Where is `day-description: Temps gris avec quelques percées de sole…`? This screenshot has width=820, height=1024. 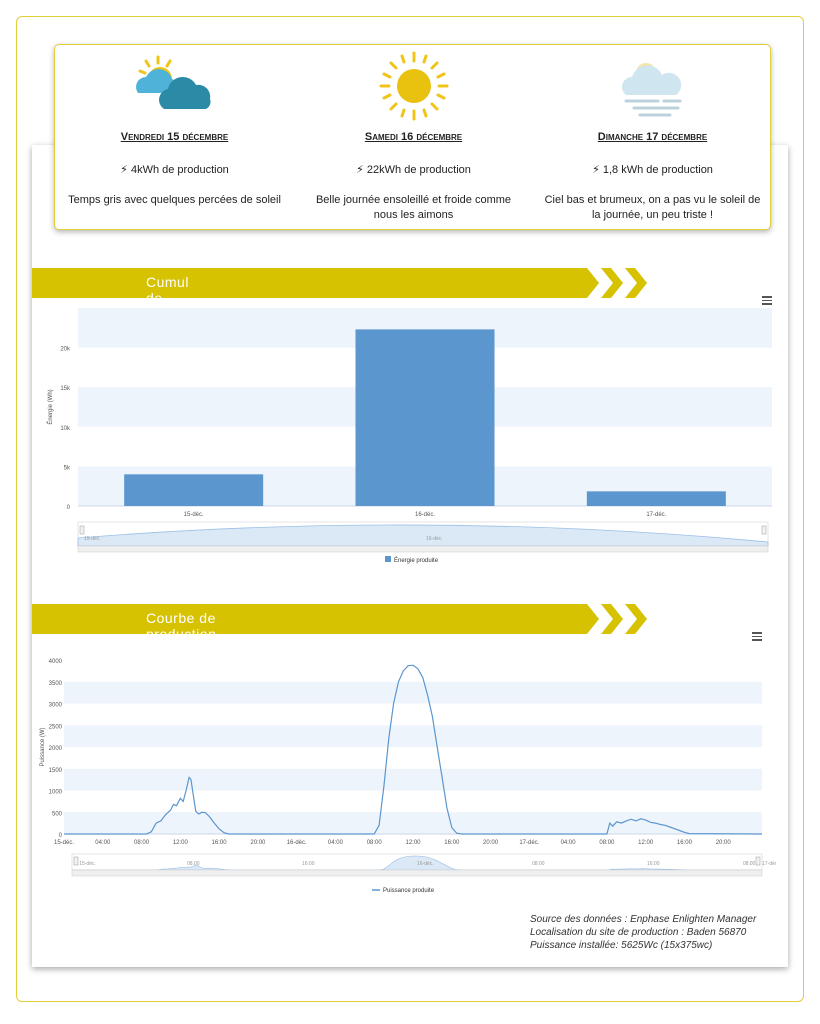
day-description: Temps gris avec quelques percées de sole… is located at coordinates (174, 200).